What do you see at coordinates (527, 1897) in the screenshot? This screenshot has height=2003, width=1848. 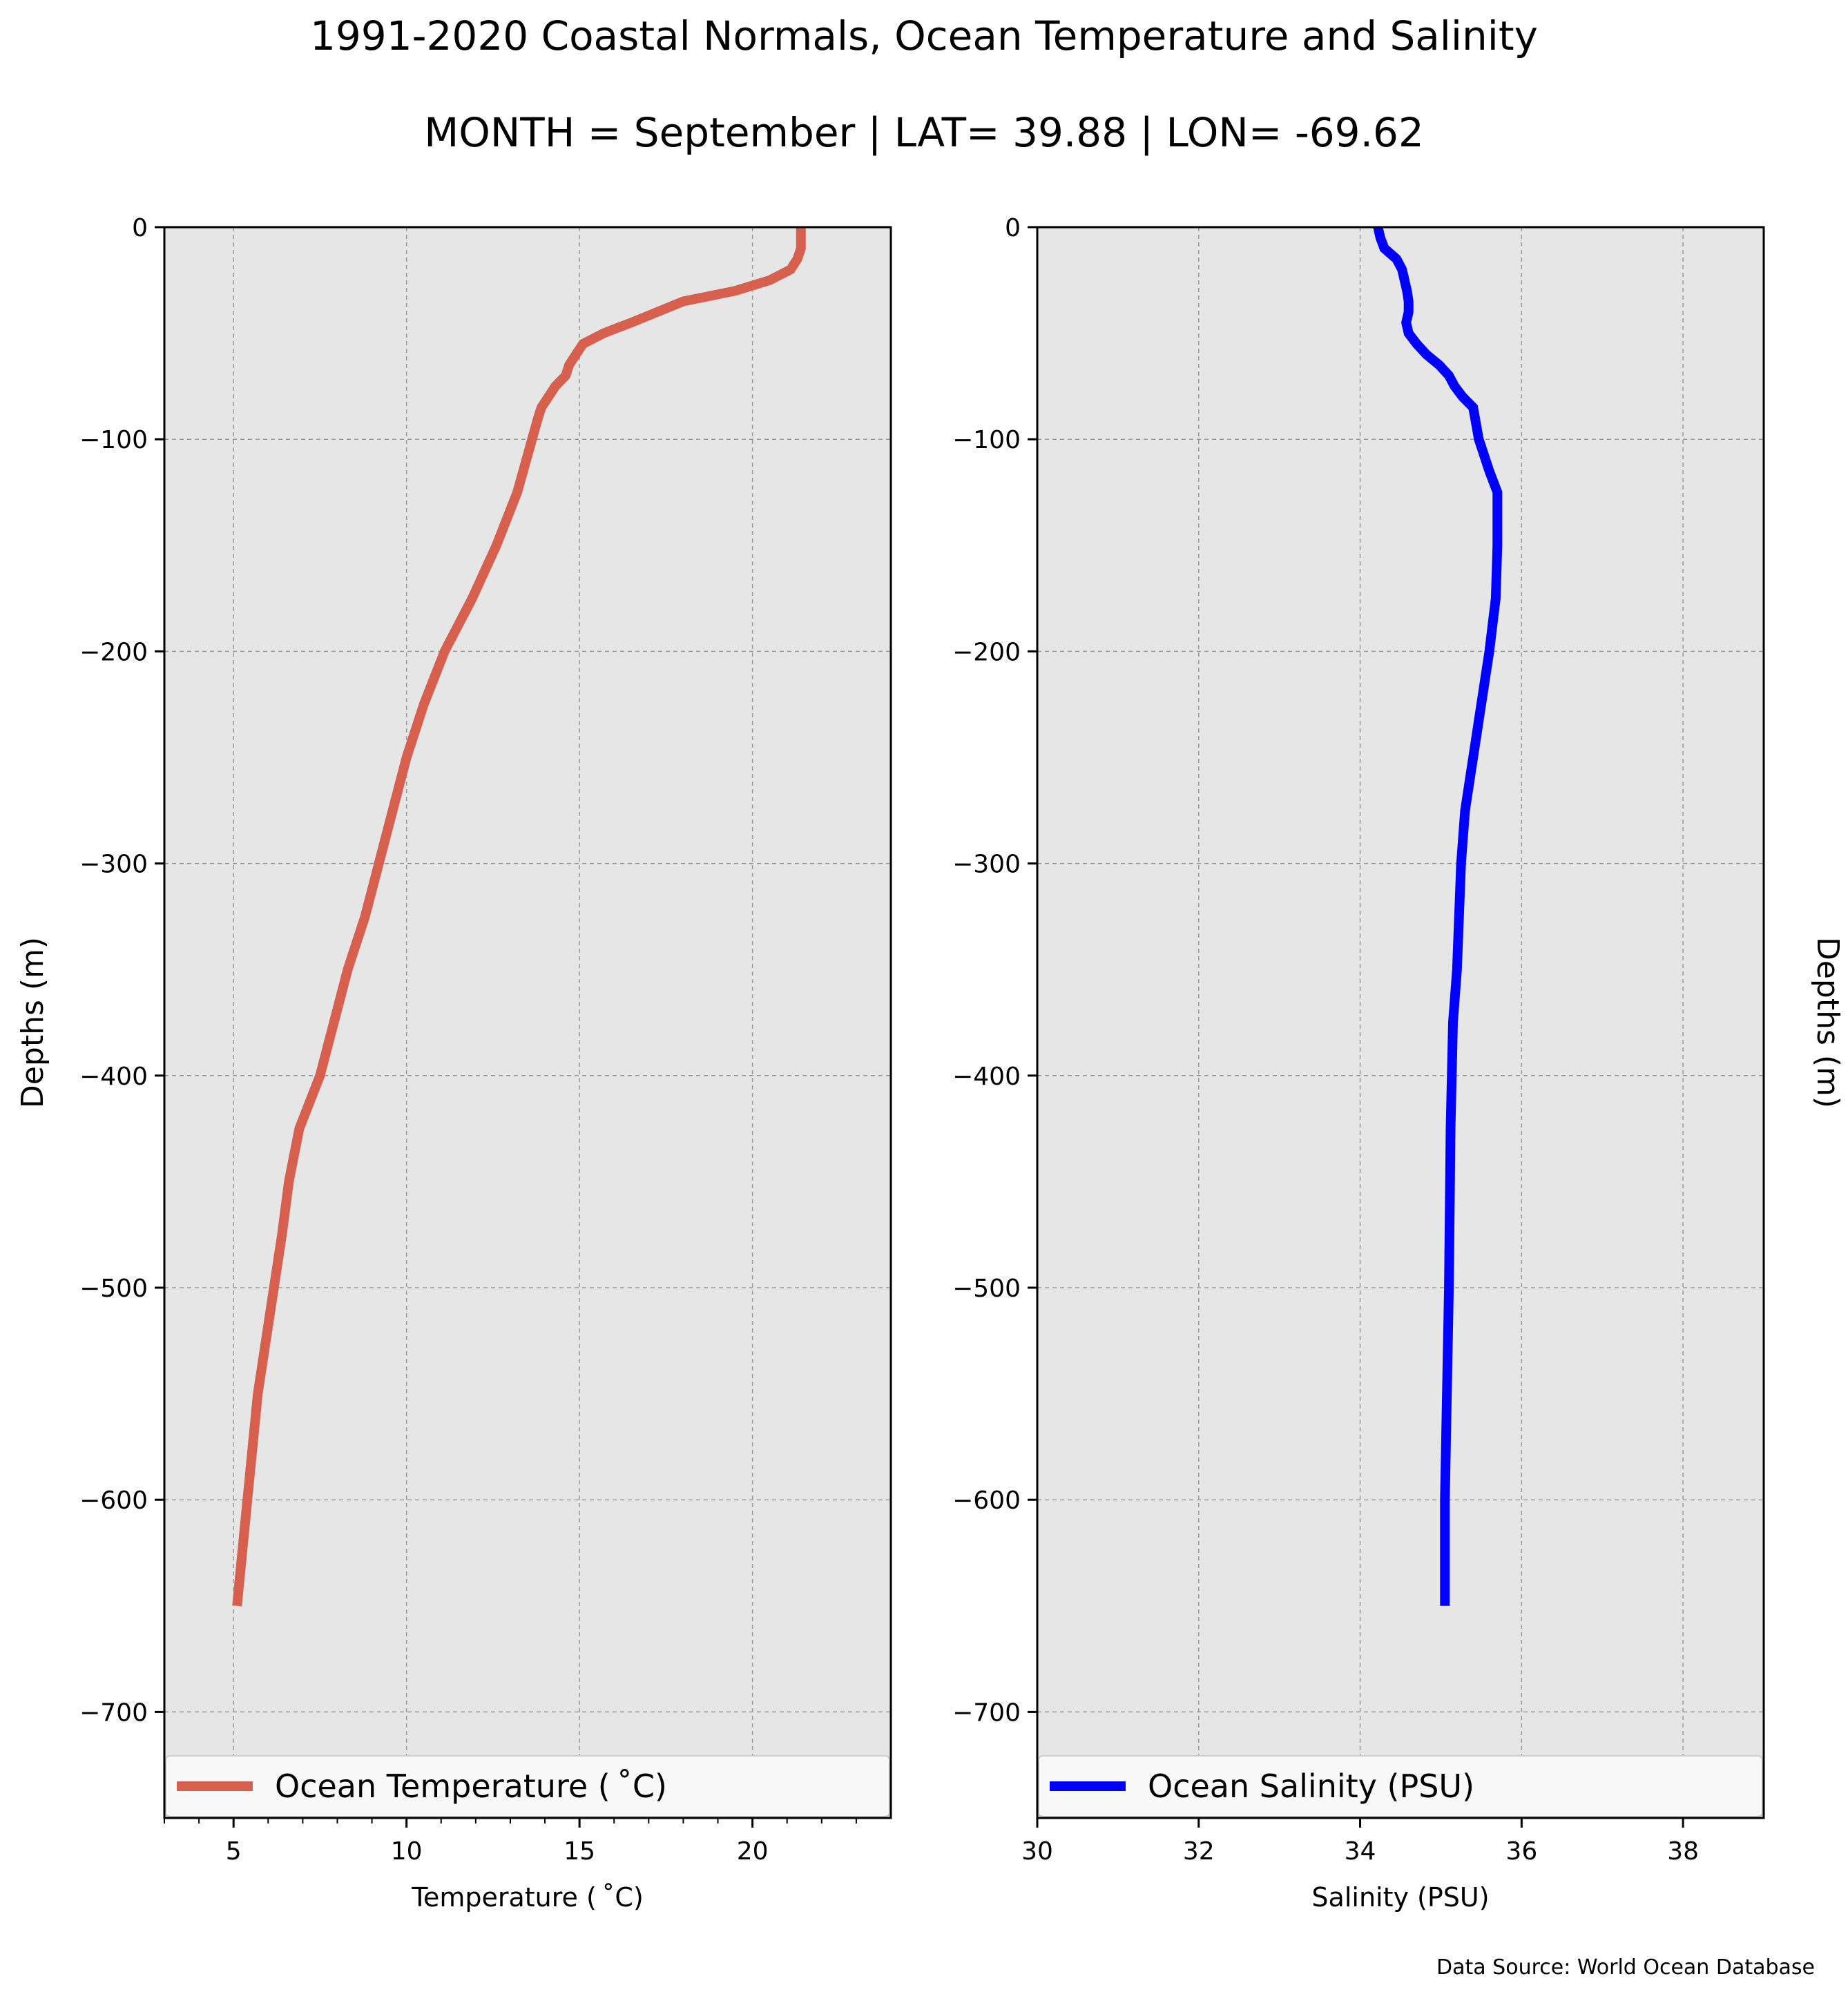 I see `x-axis-label: Temperature ( ˚C)` at bounding box center [527, 1897].